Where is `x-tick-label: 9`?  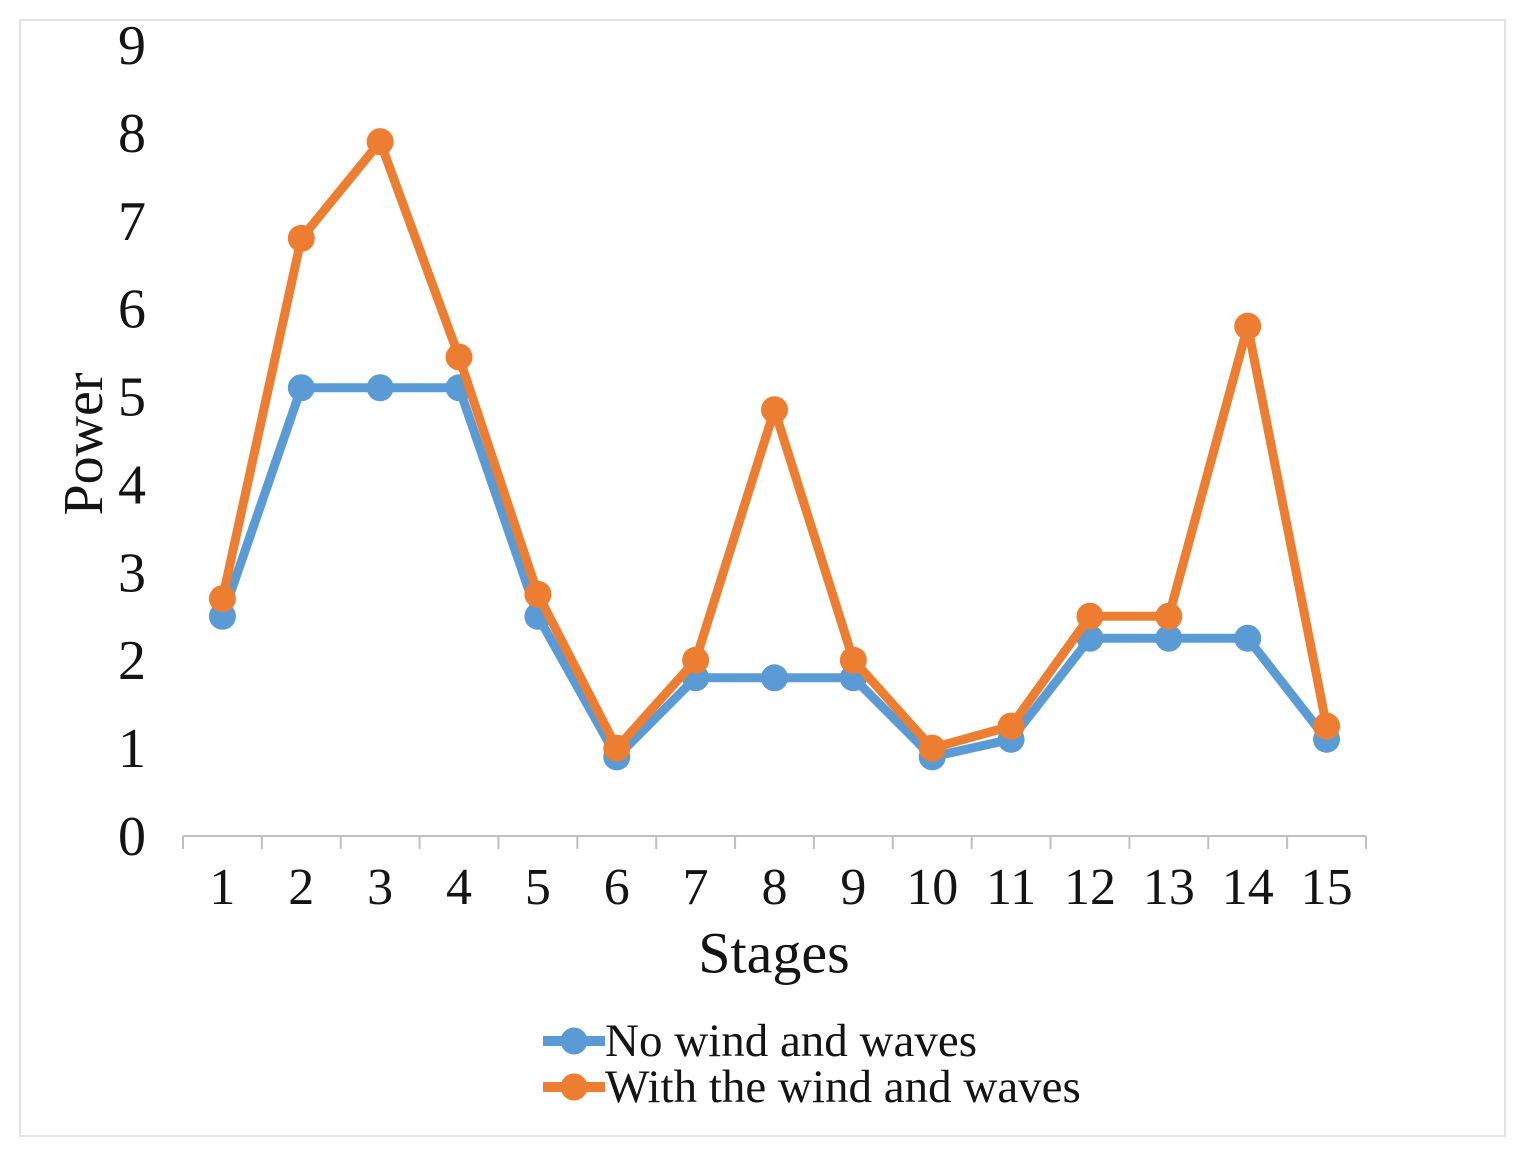 x-tick-label: 9 is located at coordinates (853, 887).